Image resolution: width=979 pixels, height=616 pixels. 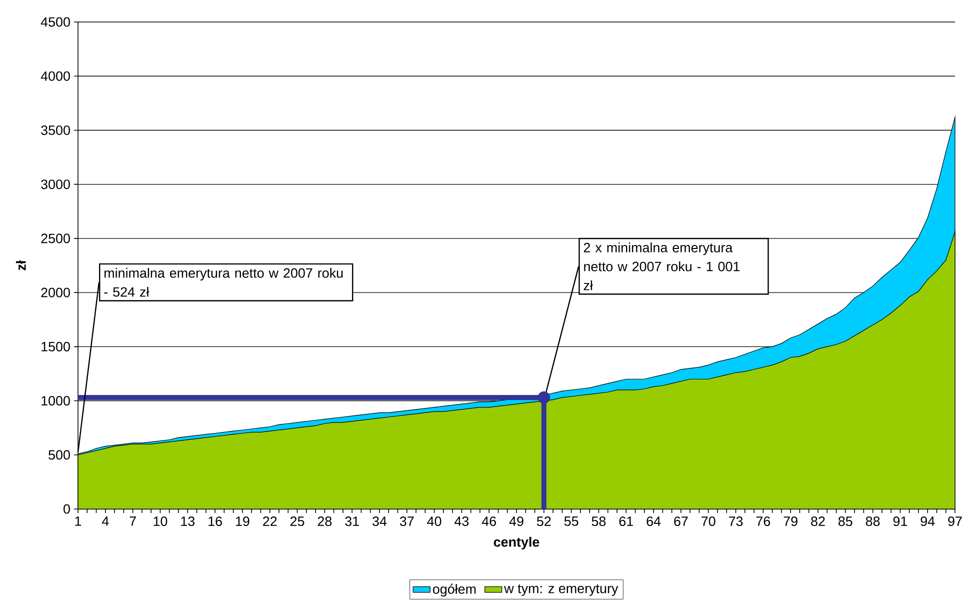 What do you see at coordinates (21, 265) in the screenshot?
I see `y-axis-title: zł` at bounding box center [21, 265].